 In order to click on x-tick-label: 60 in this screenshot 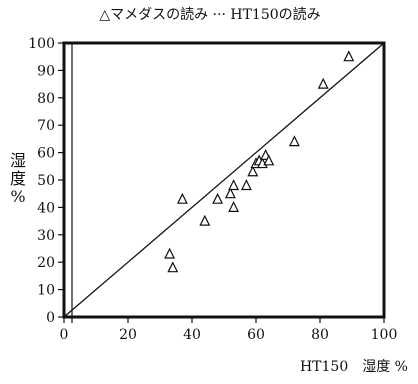, I will do `click(256, 335)`.